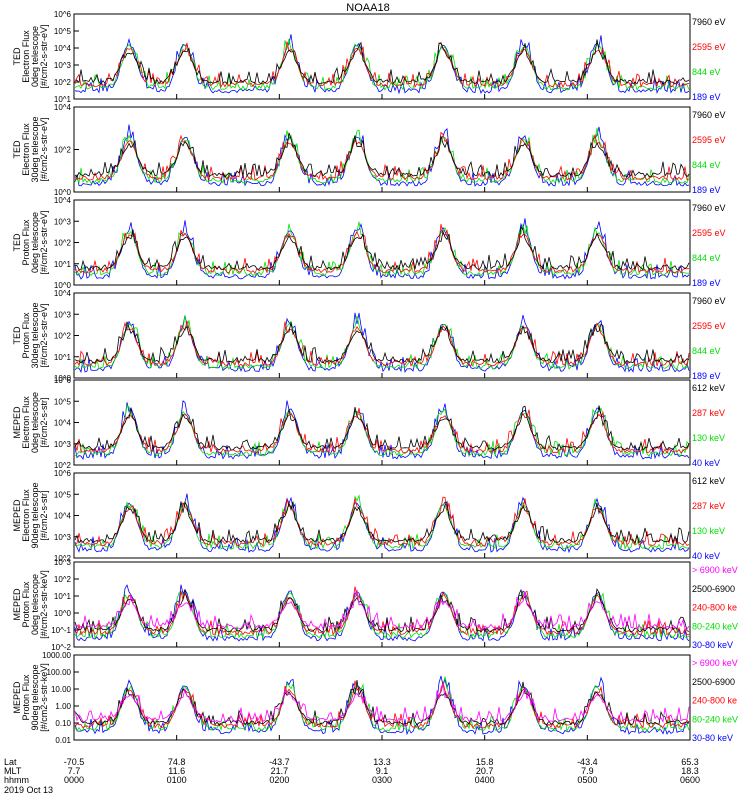 The image size is (750, 800). What do you see at coordinates (485, 780) in the screenshot?
I see `footer-hhmm: 0400` at bounding box center [485, 780].